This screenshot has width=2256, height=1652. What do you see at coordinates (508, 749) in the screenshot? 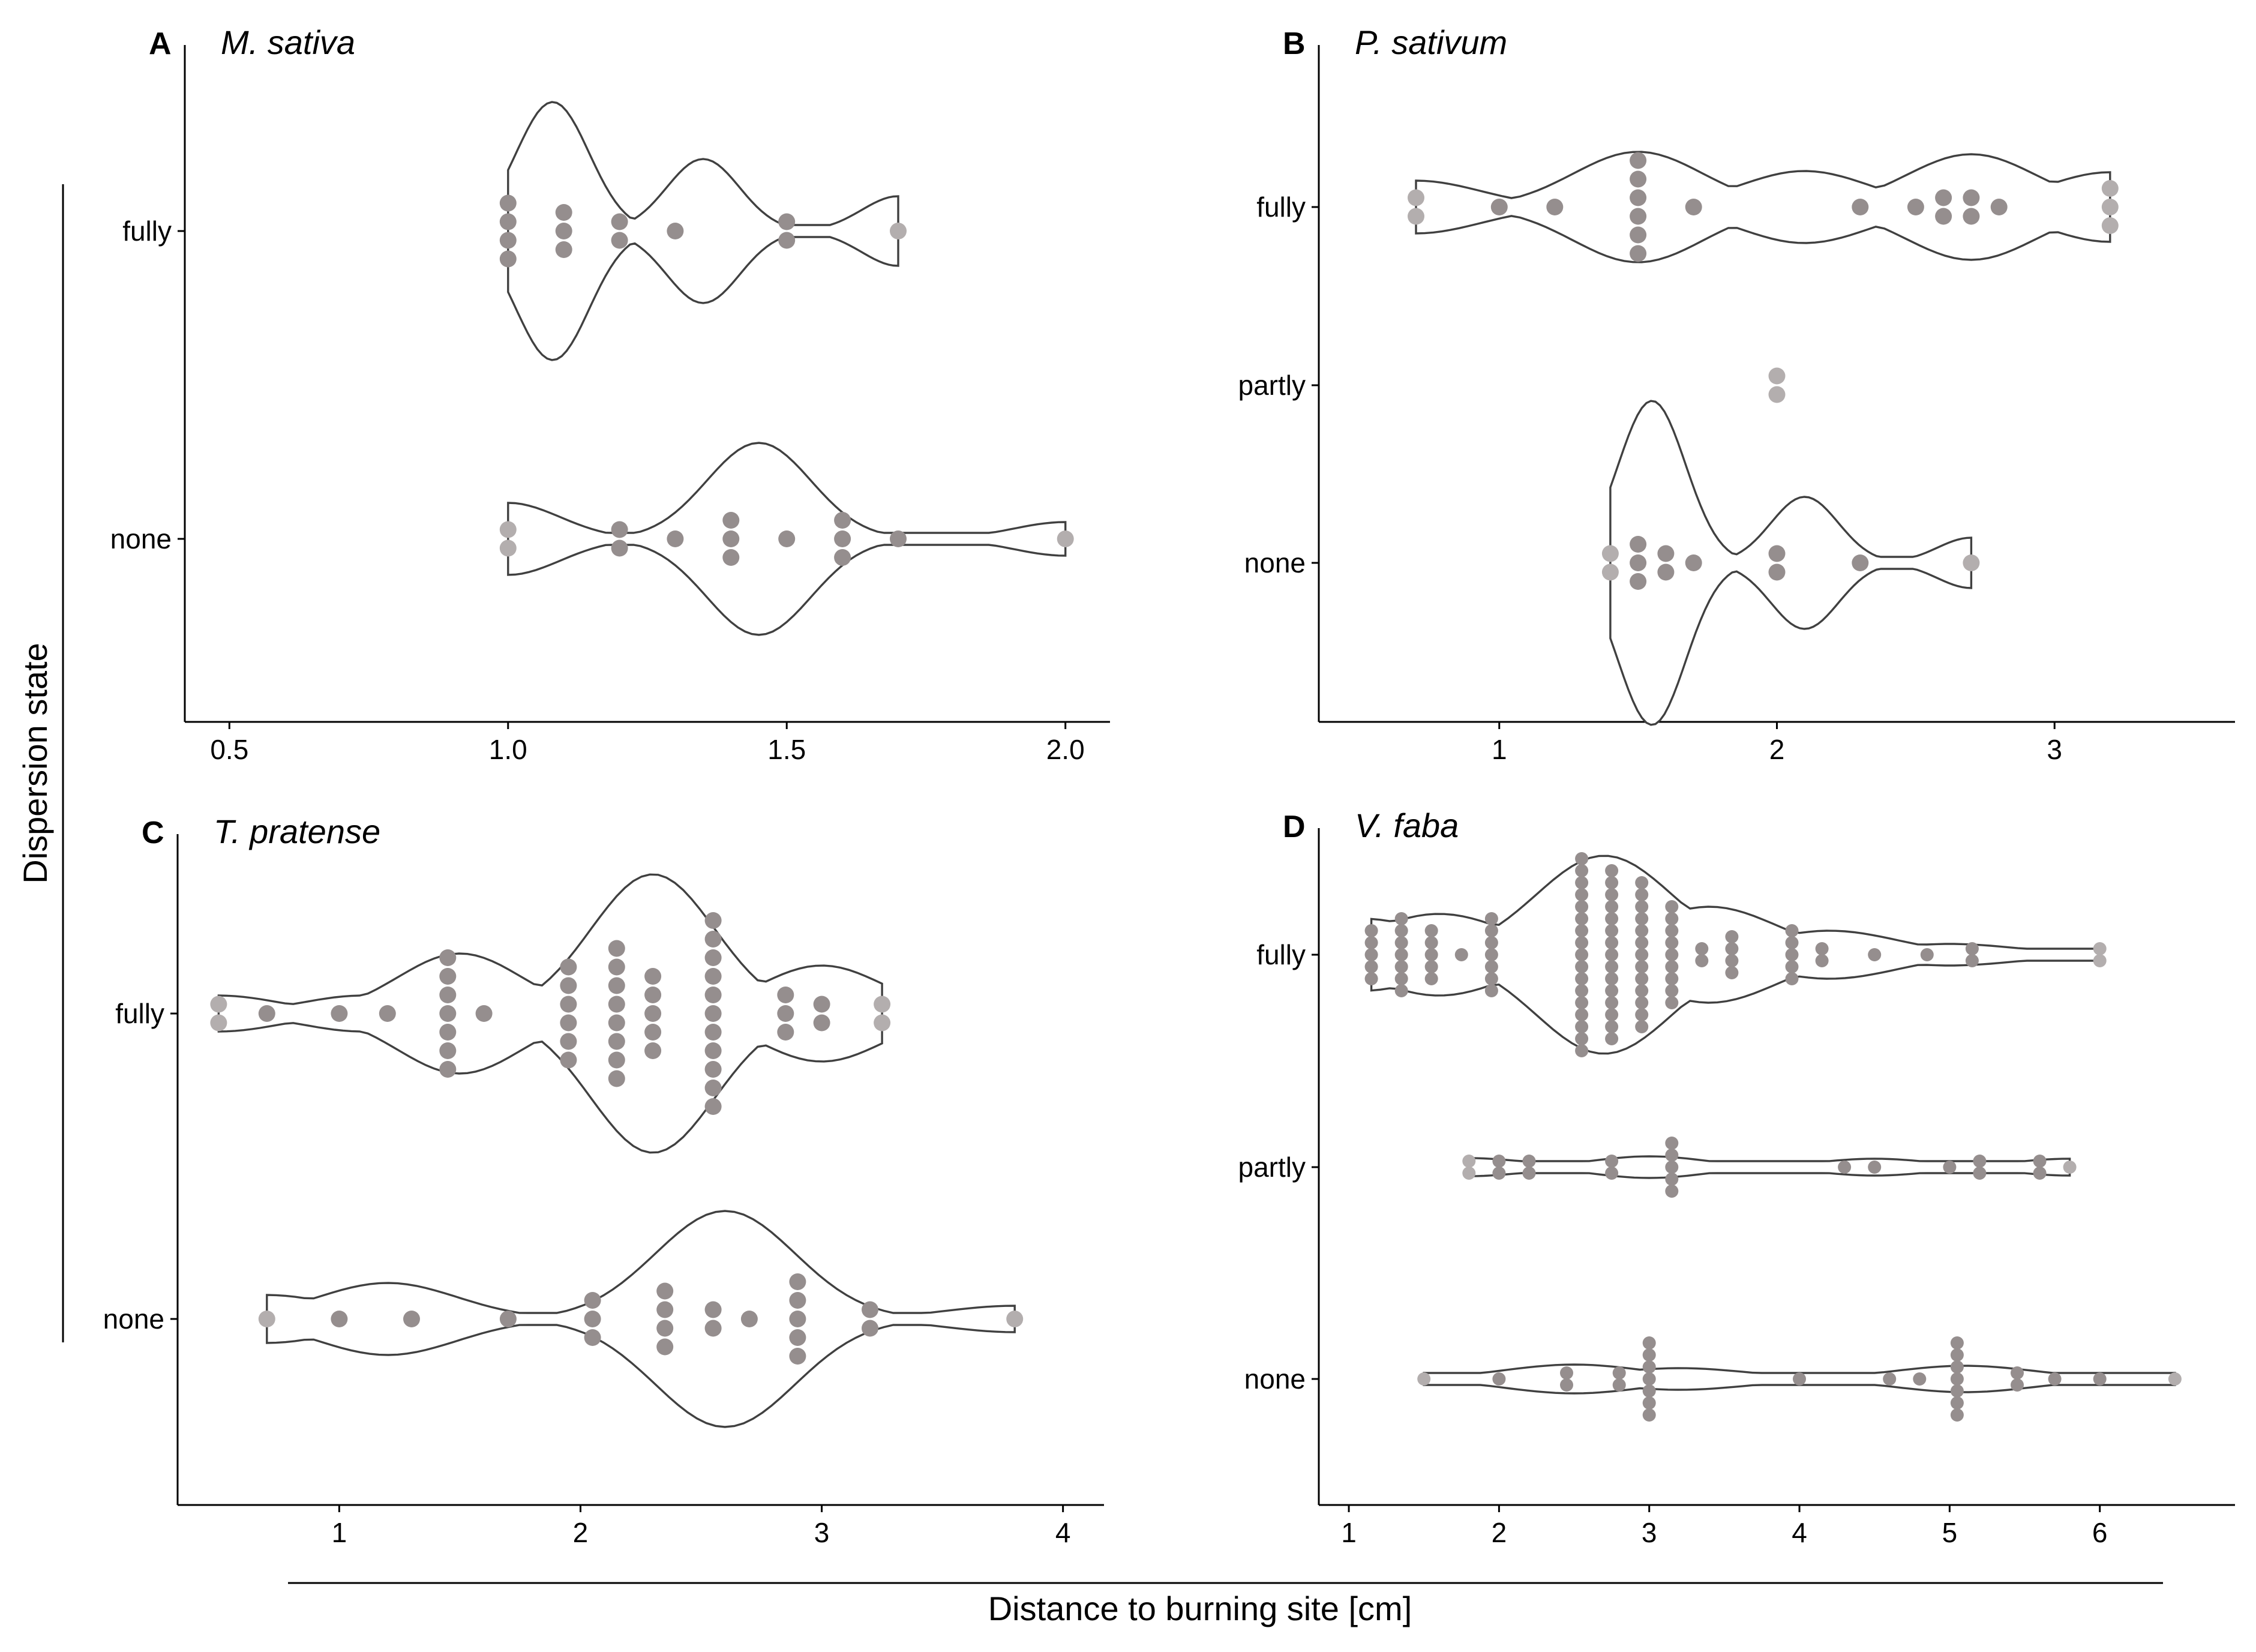
I see `x-tick-label: 1.0` at bounding box center [508, 749].